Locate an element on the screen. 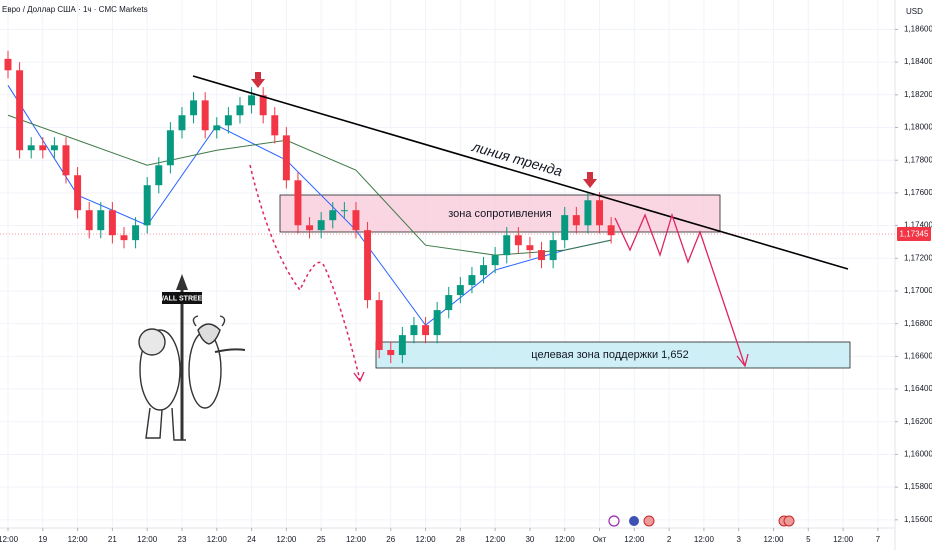  x-tick-label: 28 is located at coordinates (460, 539).